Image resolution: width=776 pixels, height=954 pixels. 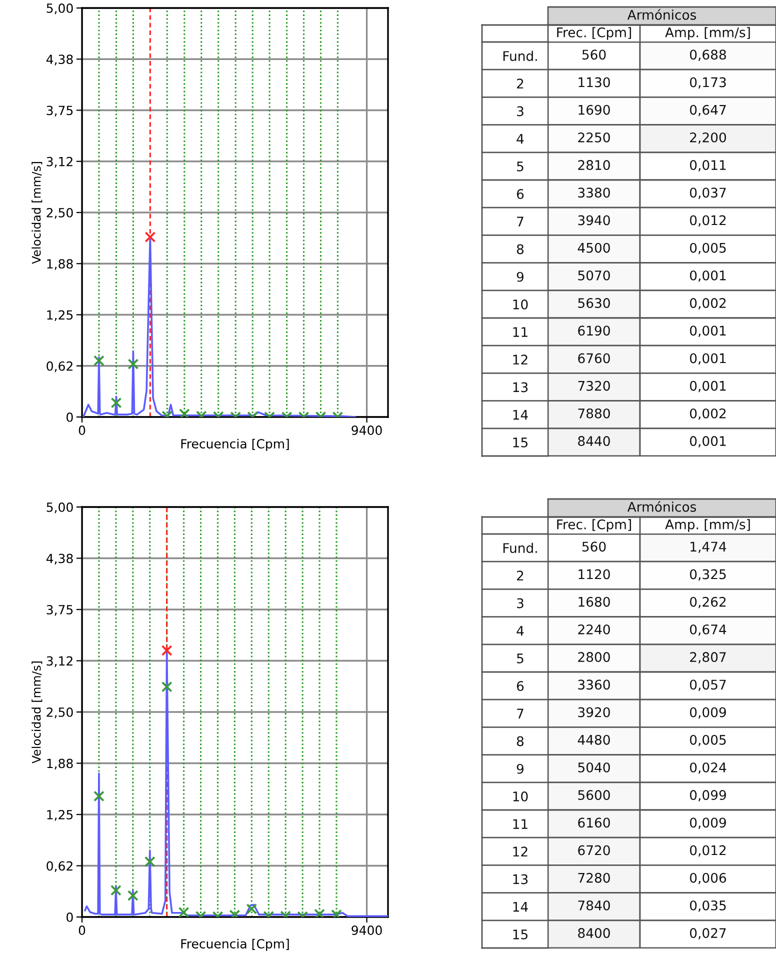 I want to click on data-label: 1130, so click(x=594, y=82).